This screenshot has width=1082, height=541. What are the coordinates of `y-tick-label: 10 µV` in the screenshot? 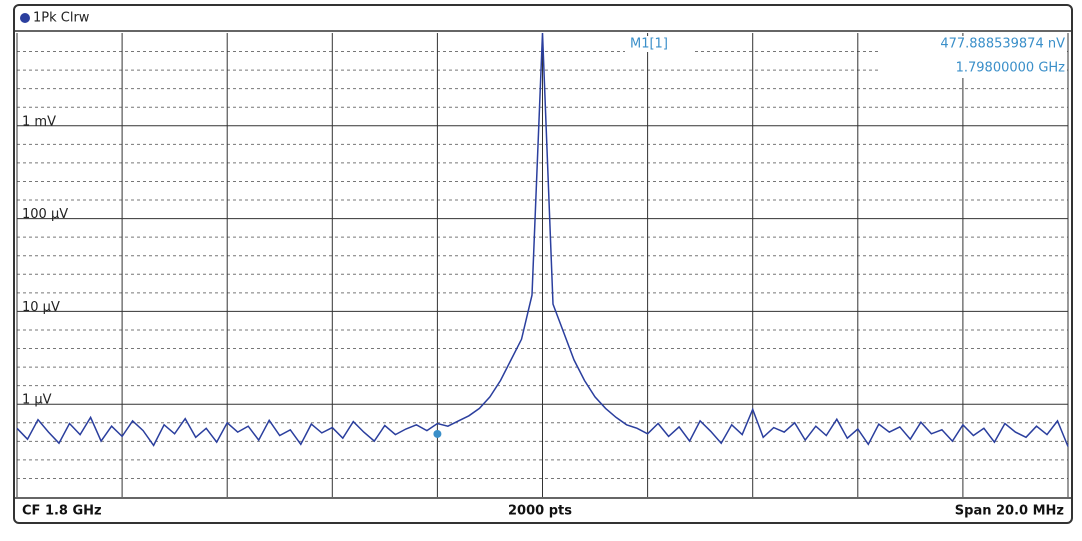 It's located at (41, 307).